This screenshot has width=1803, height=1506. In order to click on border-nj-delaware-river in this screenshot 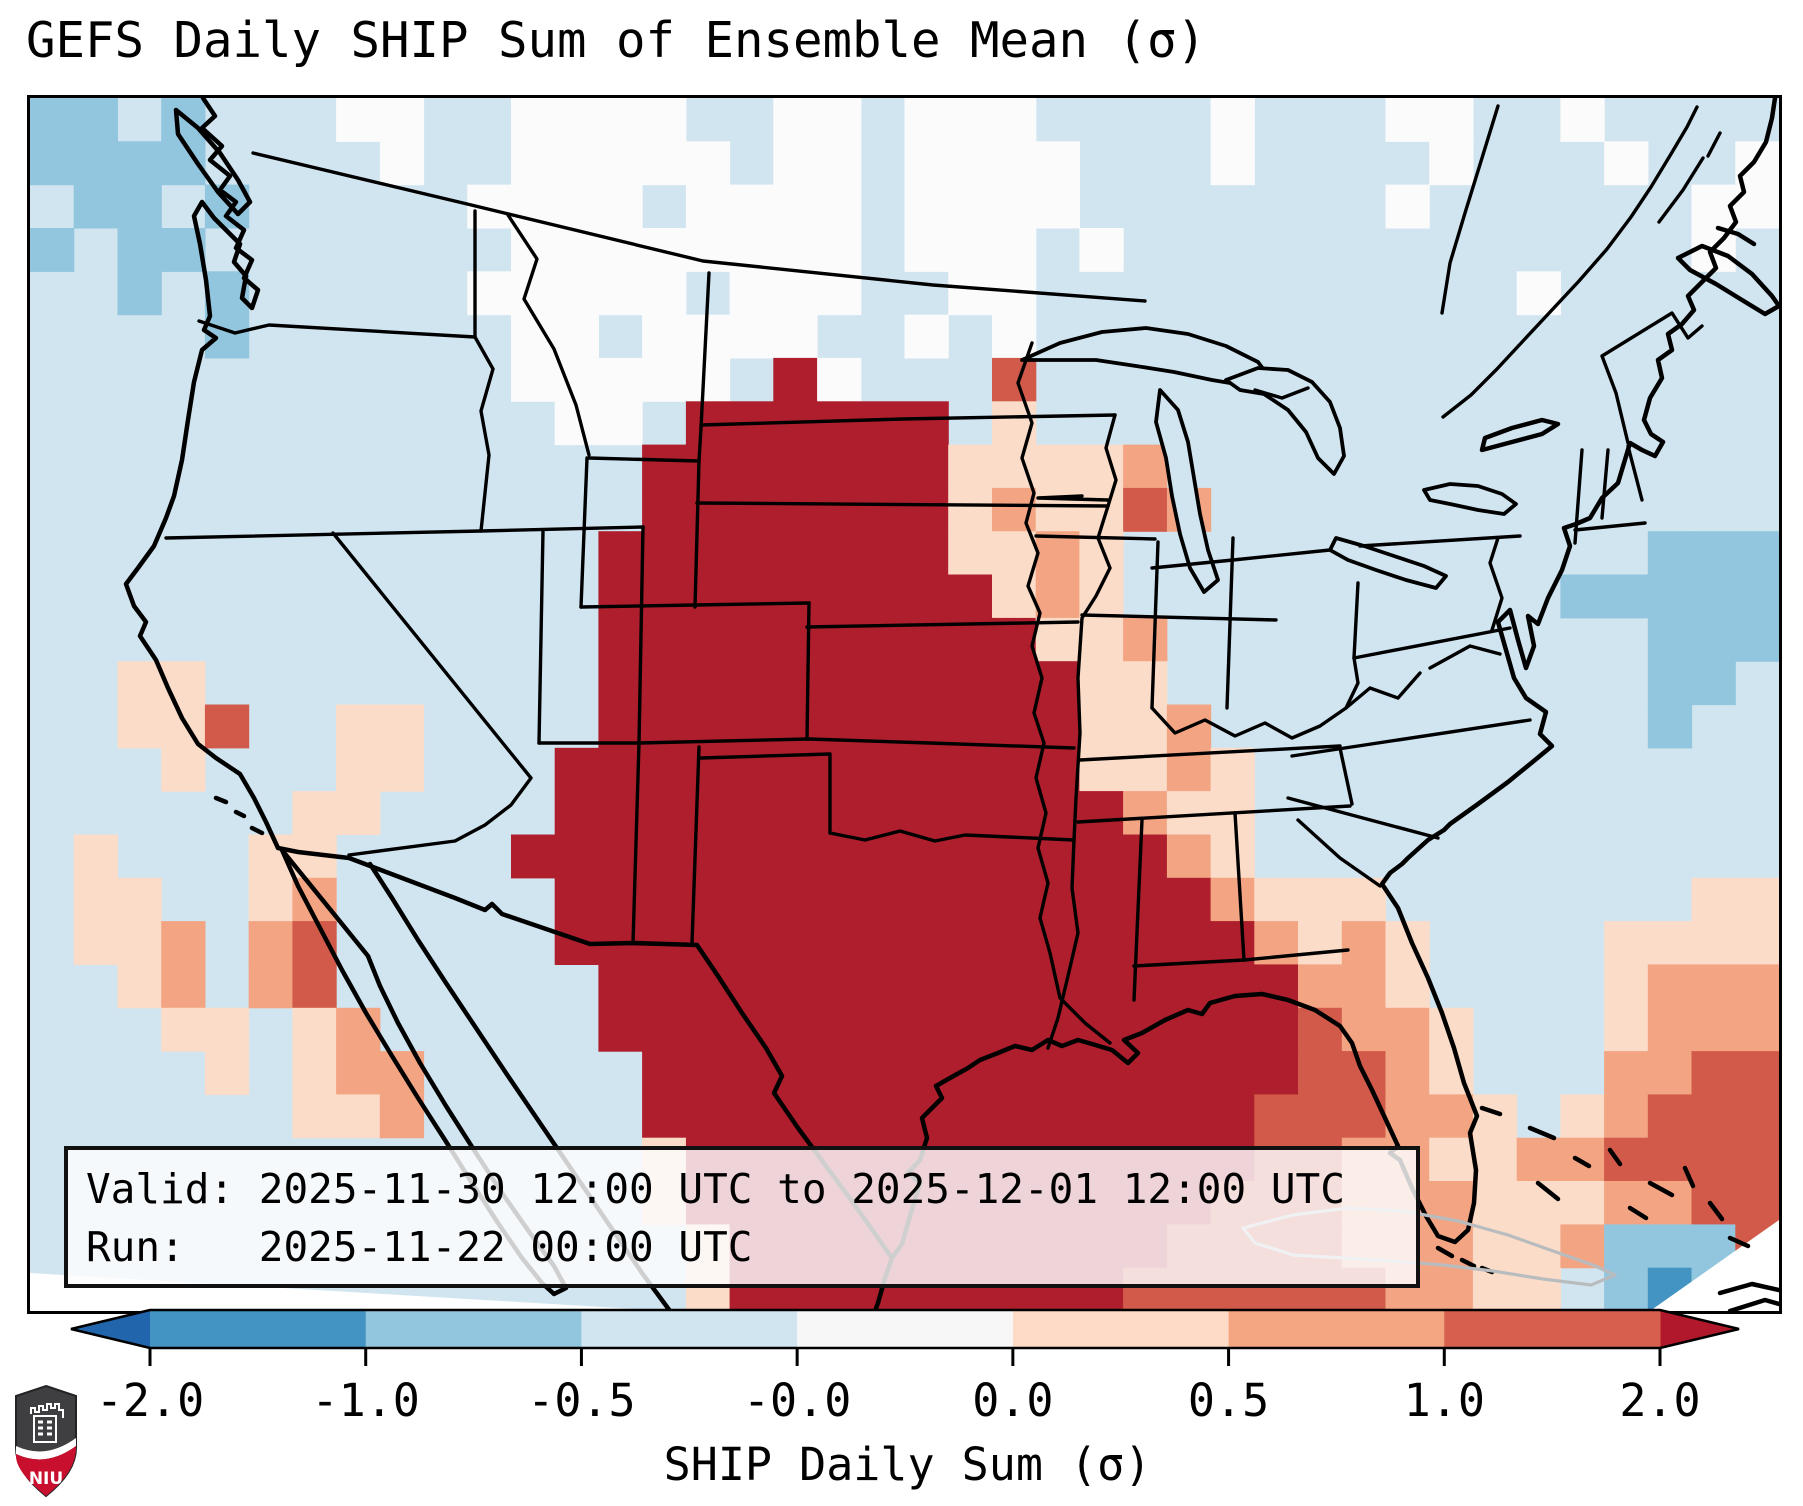, I will do `click(1496, 584)`.